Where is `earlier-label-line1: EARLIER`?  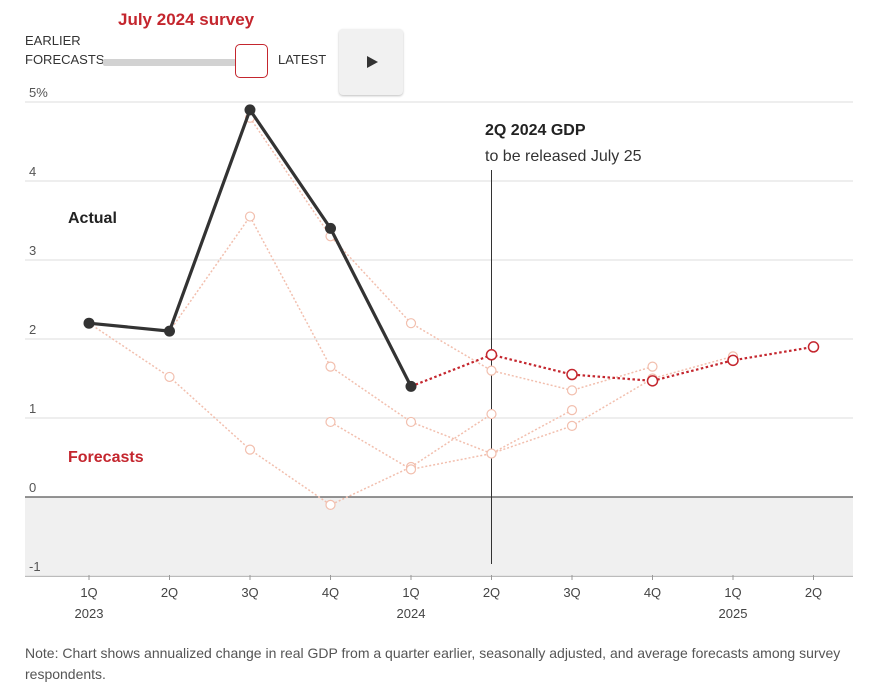 earlier-label-line1: EARLIER is located at coordinates (53, 40).